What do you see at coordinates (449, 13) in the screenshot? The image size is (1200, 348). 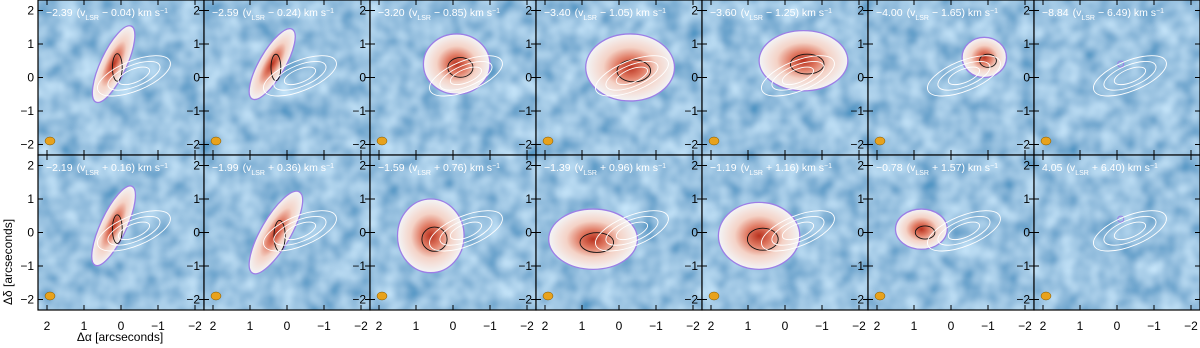 I see `offset: − 0.85` at bounding box center [449, 13].